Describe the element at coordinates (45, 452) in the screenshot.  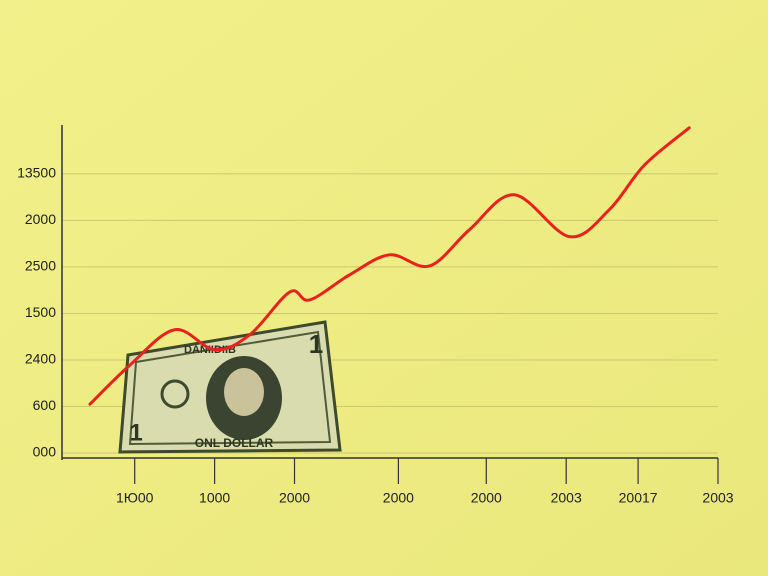
I see `y-tick-label: 000` at that location.